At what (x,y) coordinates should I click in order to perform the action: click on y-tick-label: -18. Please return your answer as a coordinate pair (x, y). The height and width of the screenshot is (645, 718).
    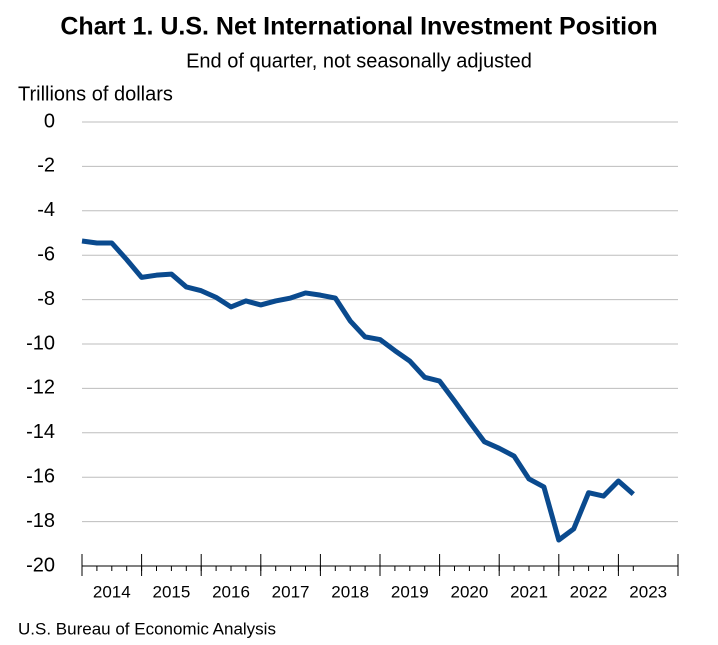
    Looking at the image, I should click on (40, 521).